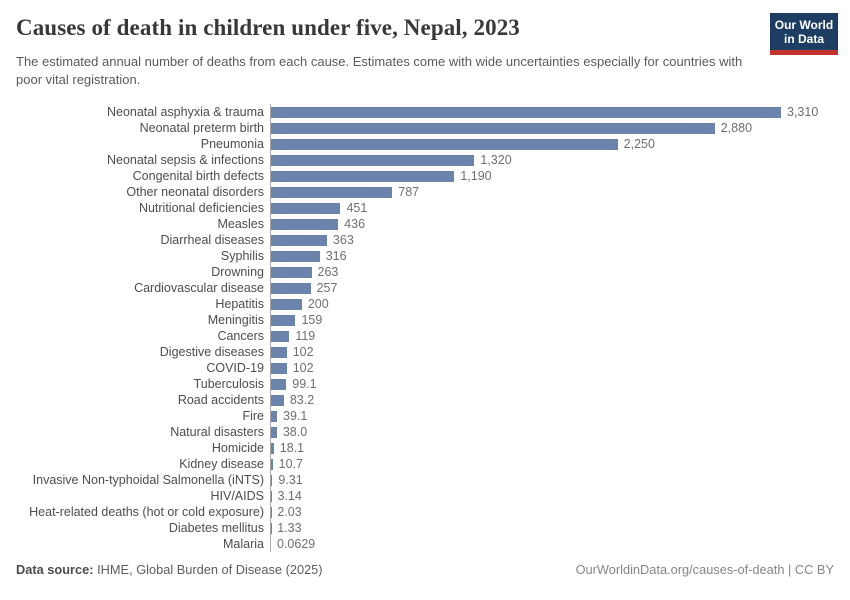  Describe the element at coordinates (560, 336) in the screenshot. I see `row-plot-area: 119` at that location.